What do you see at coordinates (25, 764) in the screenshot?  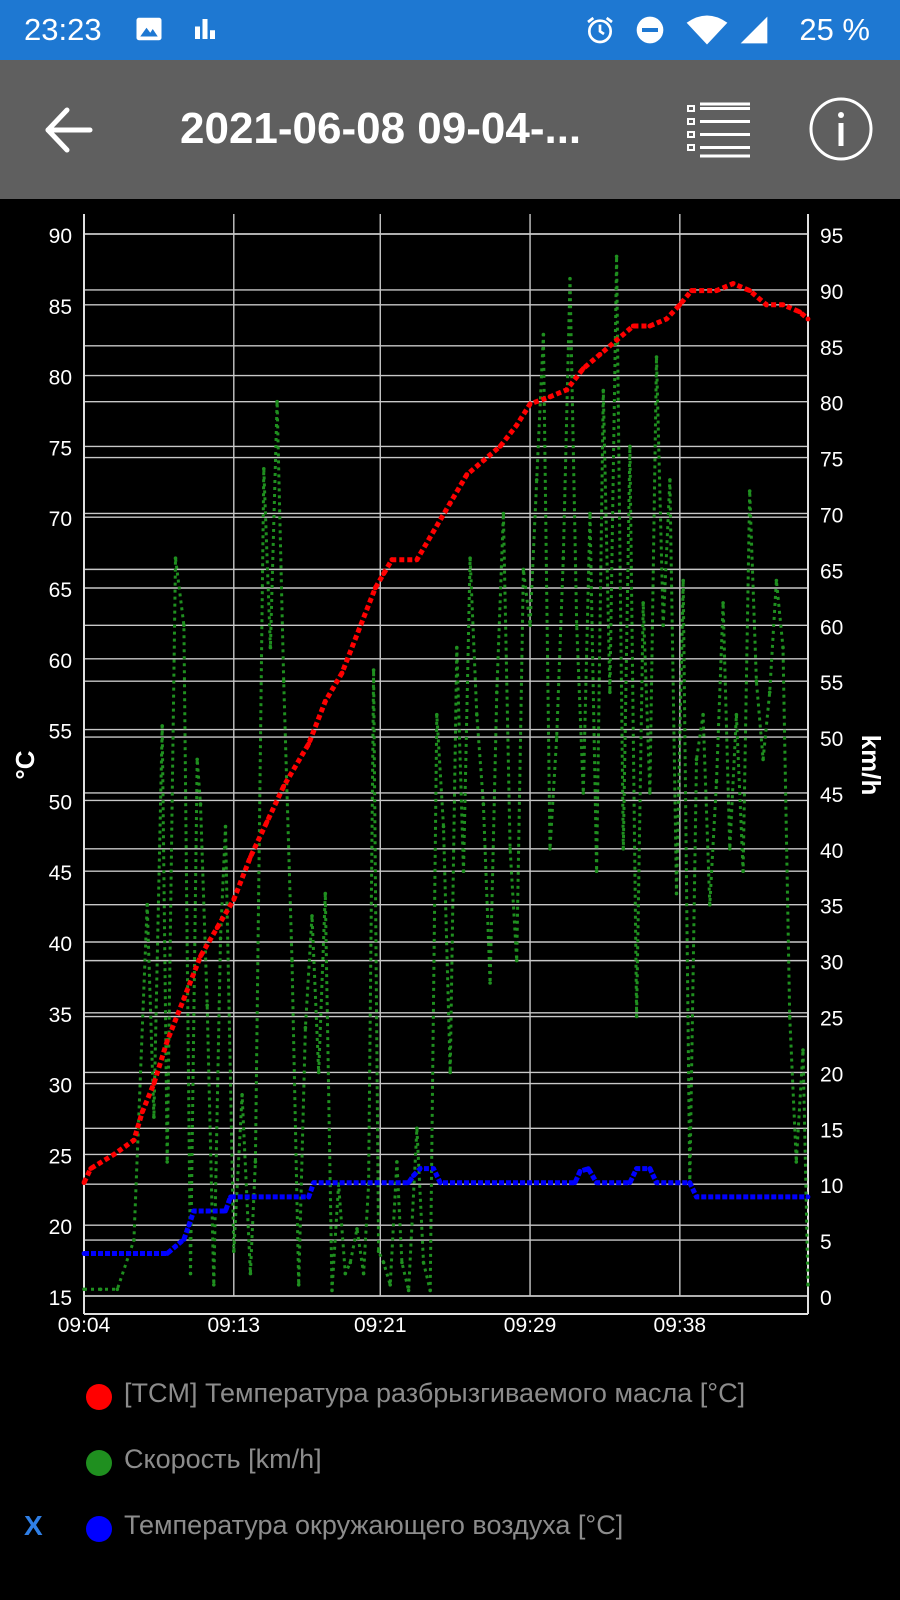 I see `y-axis-left-label: °C` at bounding box center [25, 764].